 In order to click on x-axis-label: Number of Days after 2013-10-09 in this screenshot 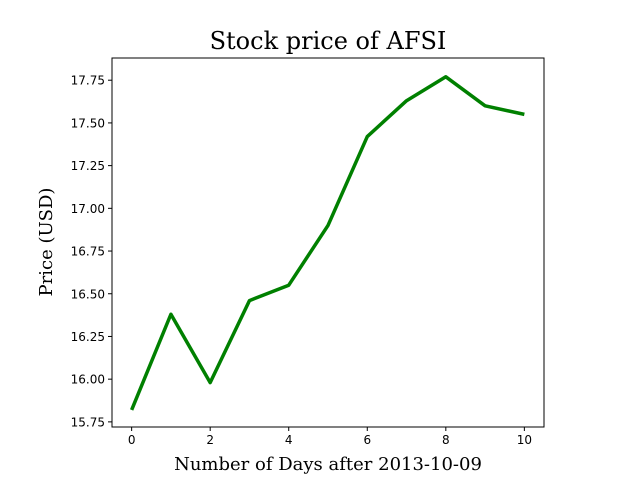, I will do `click(328, 464)`.